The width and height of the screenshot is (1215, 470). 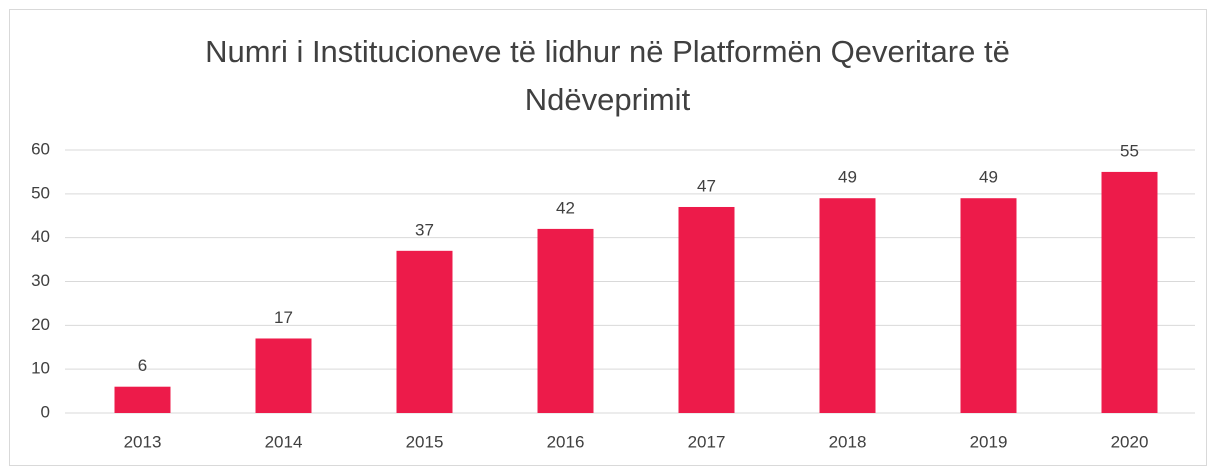 What do you see at coordinates (424, 229) in the screenshot?
I see `data-label: 37` at bounding box center [424, 229].